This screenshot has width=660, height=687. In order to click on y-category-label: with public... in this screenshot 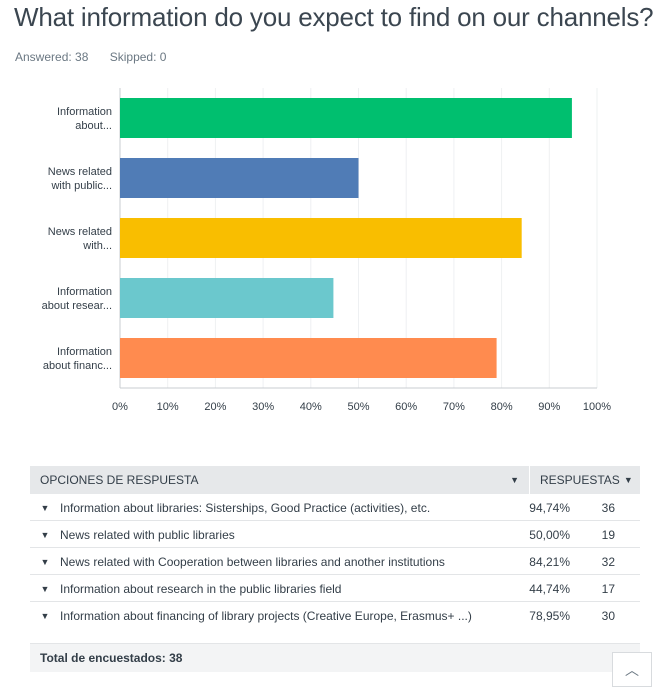, I will do `click(81, 186)`.